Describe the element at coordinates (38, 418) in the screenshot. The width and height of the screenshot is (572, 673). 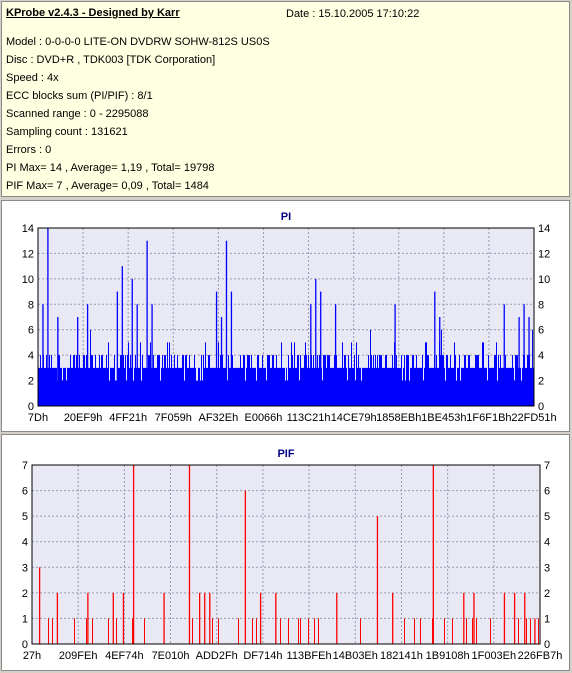
I see `x-tick-label: 7Dh` at that location.